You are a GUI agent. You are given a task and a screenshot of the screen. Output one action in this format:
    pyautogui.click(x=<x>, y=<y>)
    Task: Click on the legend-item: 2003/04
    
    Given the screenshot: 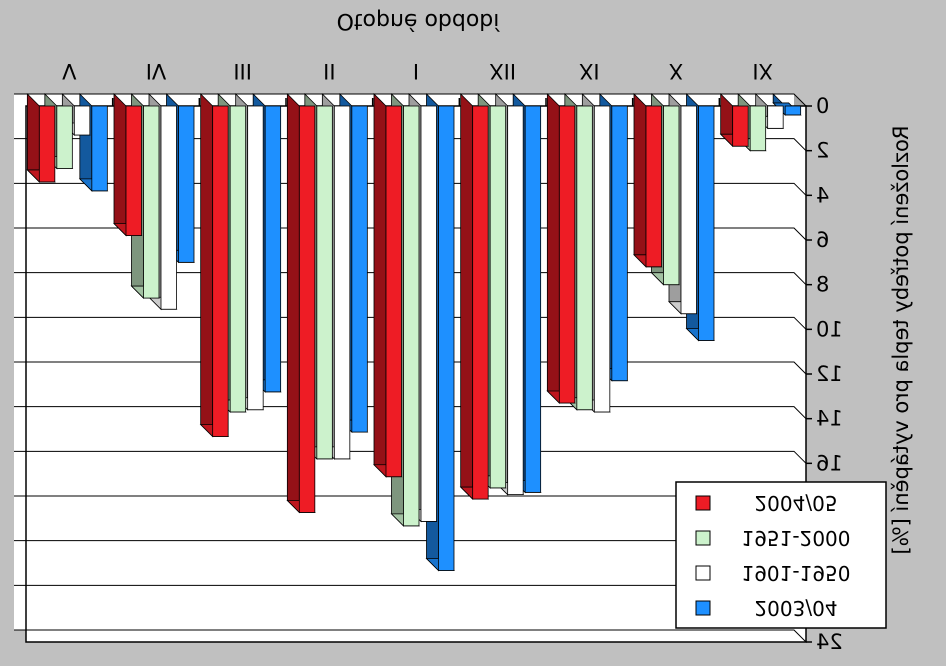 What is the action you would take?
    pyautogui.click(x=766, y=608)
    